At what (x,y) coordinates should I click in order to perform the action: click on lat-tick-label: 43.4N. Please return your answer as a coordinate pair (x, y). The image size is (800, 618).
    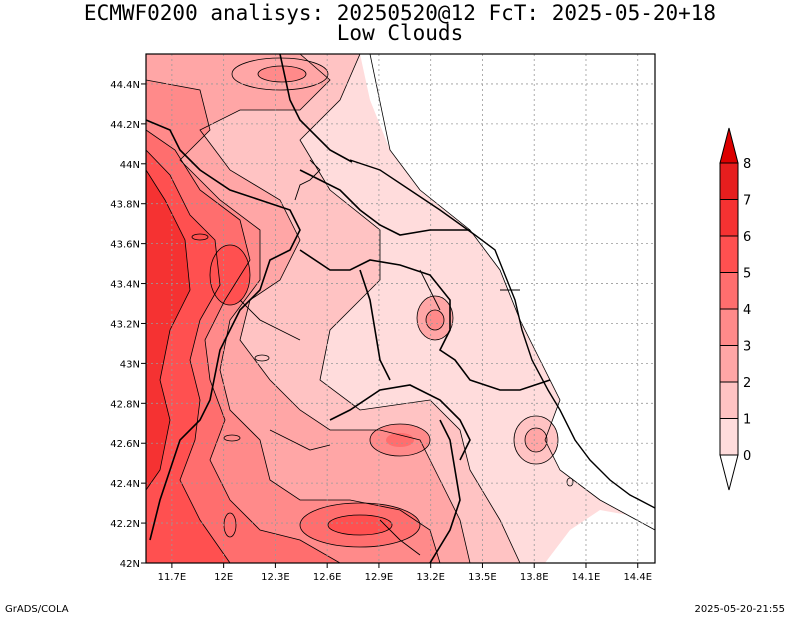
    Looking at the image, I should click on (125, 285).